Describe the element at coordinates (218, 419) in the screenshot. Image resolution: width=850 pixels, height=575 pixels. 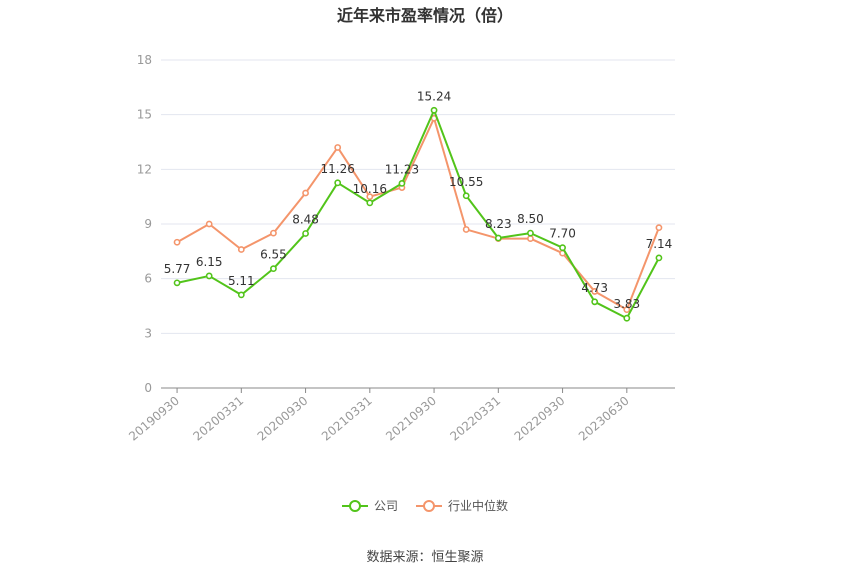
I see `x-tick-label: 20200331` at that location.